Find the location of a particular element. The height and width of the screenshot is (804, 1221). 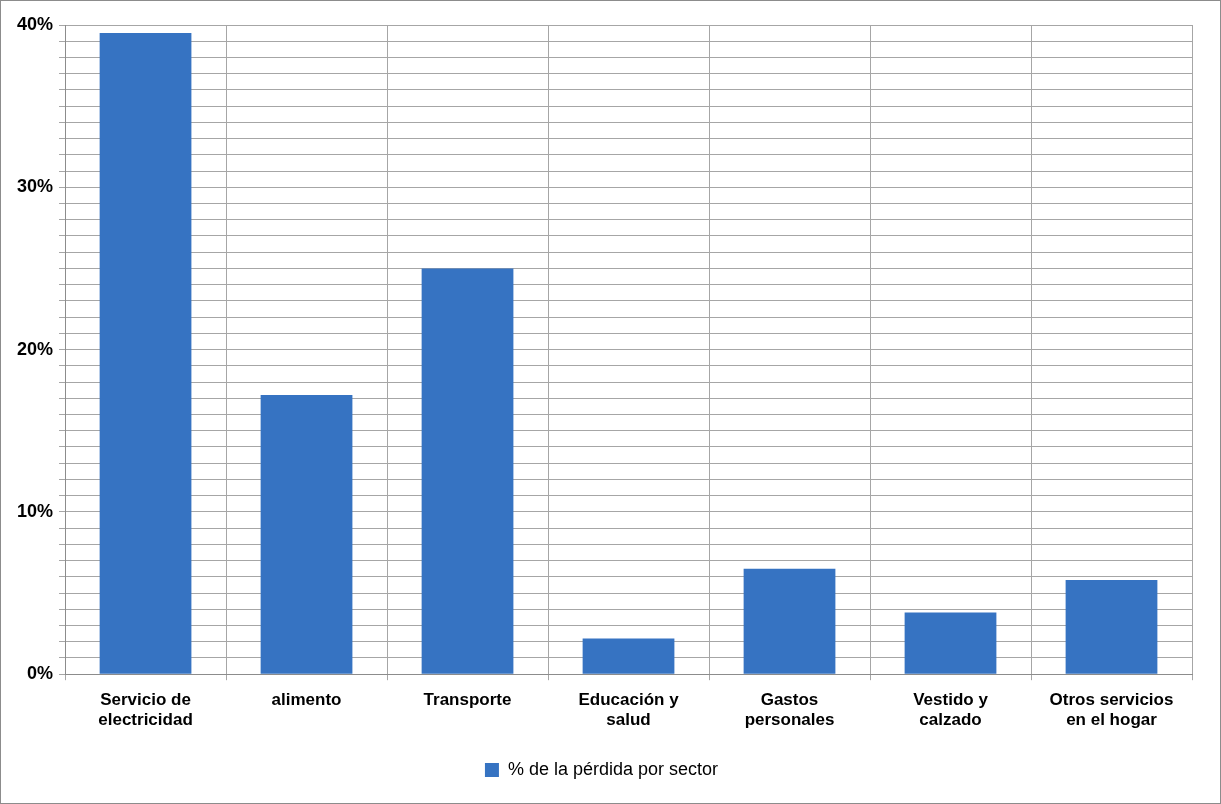

x-tick-label: Educación y salud is located at coordinates (629, 710).